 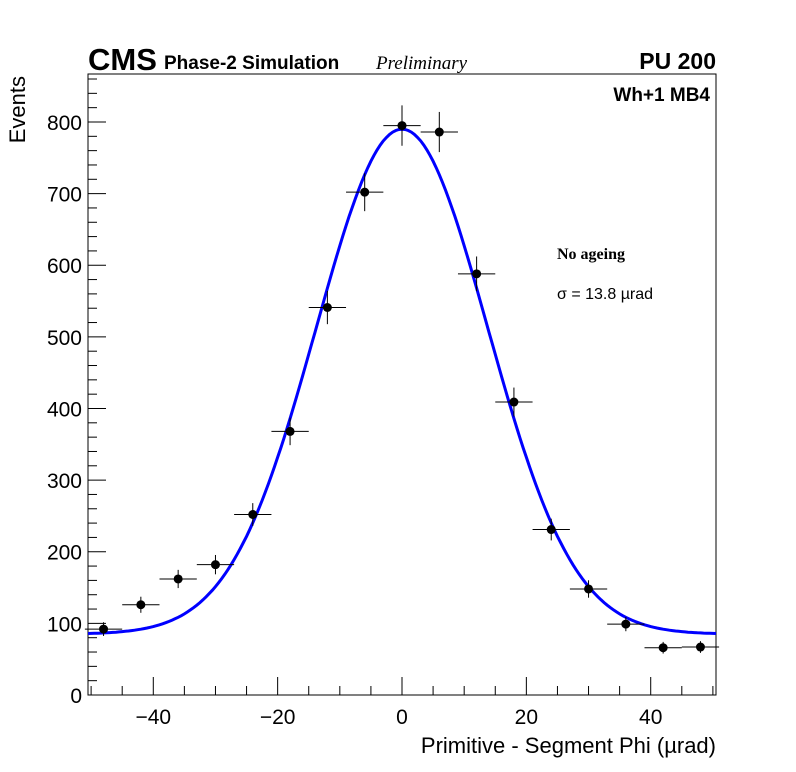 I want to click on y-tick-label: 100, so click(x=64, y=624).